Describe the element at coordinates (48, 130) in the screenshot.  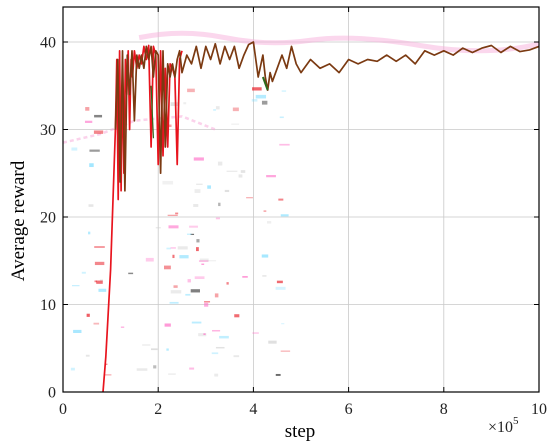
I see `y-tick-label: 30` at that location.